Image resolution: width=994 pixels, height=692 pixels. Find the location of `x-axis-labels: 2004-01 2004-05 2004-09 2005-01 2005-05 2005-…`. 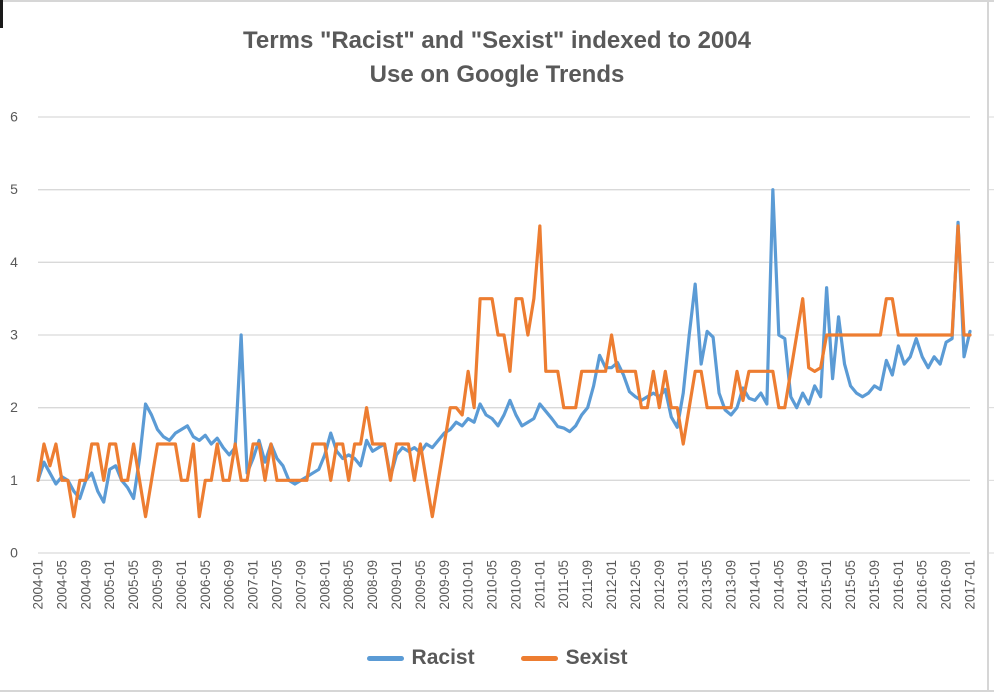

x-axis-labels: 2004-01 2004-05 2004-09 2005-01 2005-05 2005-… is located at coordinates (504, 585).